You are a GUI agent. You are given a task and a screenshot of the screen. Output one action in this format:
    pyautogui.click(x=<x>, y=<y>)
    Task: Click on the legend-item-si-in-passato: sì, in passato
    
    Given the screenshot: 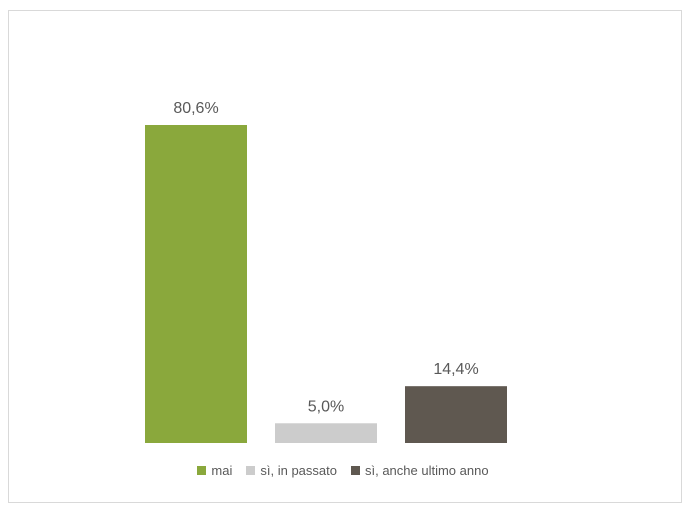 What is the action you would take?
    pyautogui.click(x=291, y=470)
    